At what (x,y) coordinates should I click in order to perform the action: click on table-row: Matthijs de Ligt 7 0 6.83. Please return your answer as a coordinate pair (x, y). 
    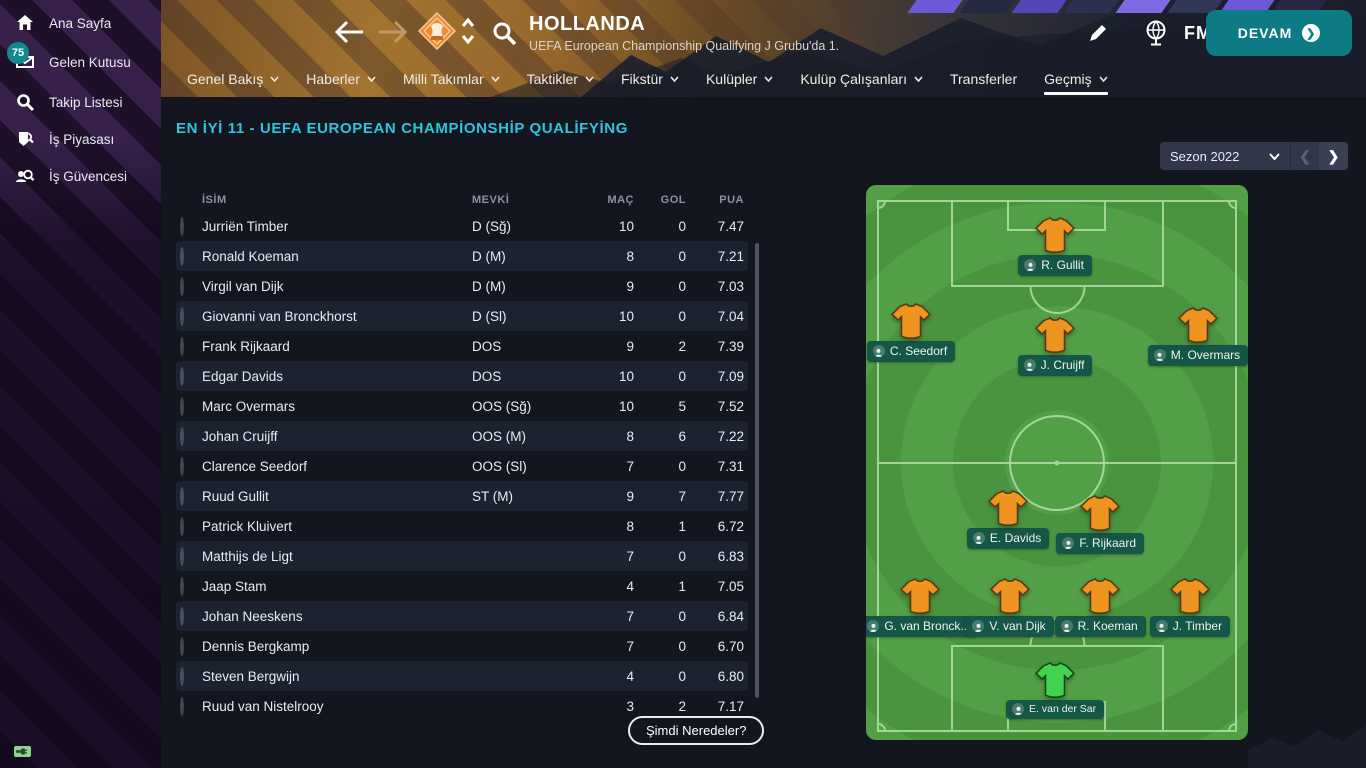
    Looking at the image, I should click on (462, 556).